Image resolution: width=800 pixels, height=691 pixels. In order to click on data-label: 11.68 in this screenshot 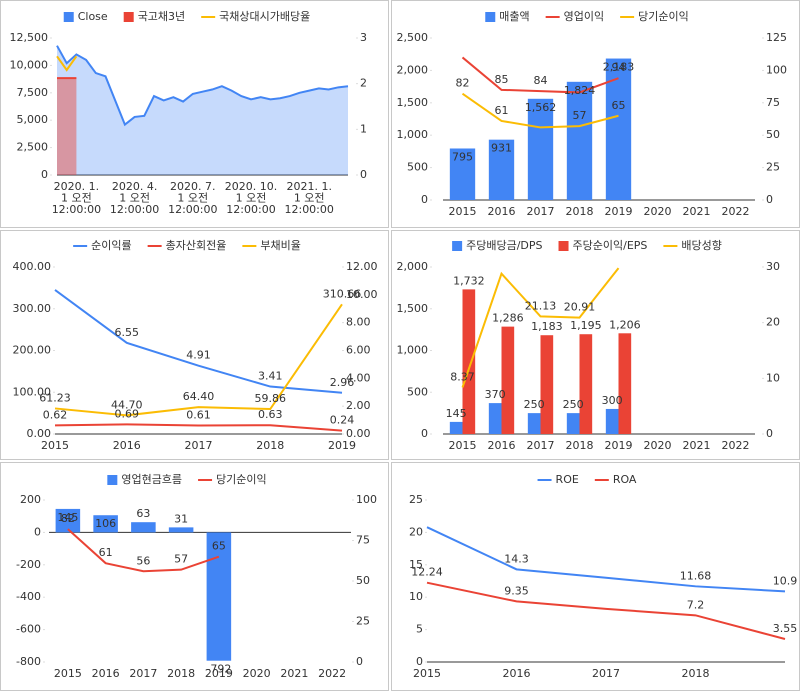, I will do `click(696, 575)`.